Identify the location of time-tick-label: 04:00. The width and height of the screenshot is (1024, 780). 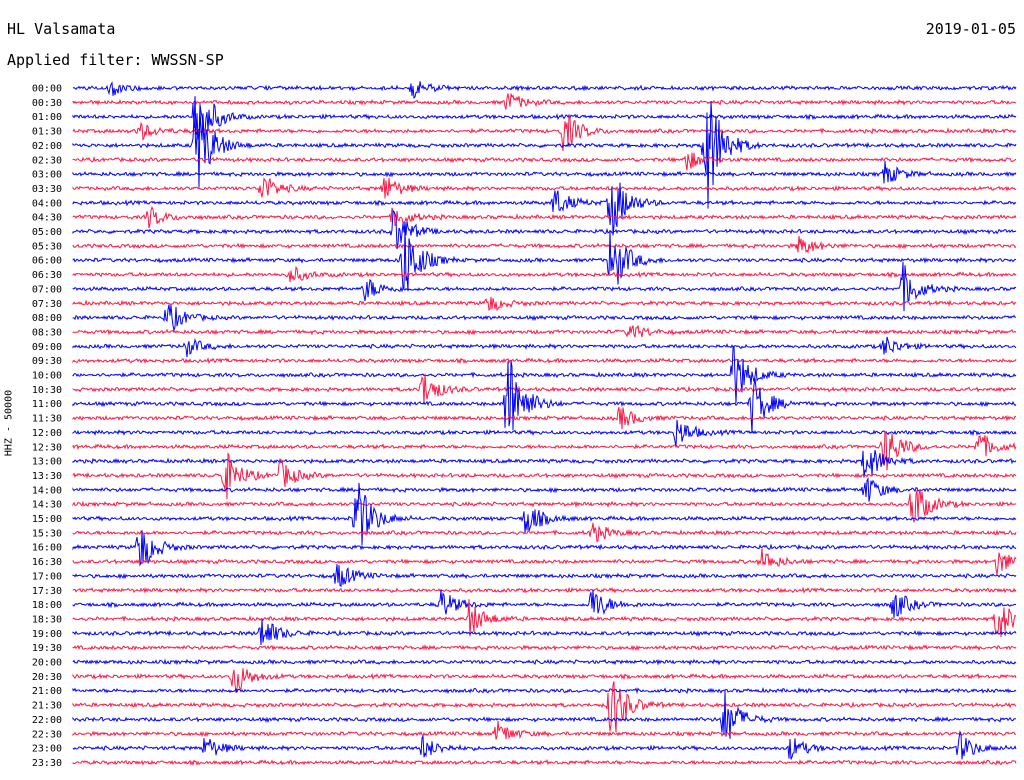
(47, 203).